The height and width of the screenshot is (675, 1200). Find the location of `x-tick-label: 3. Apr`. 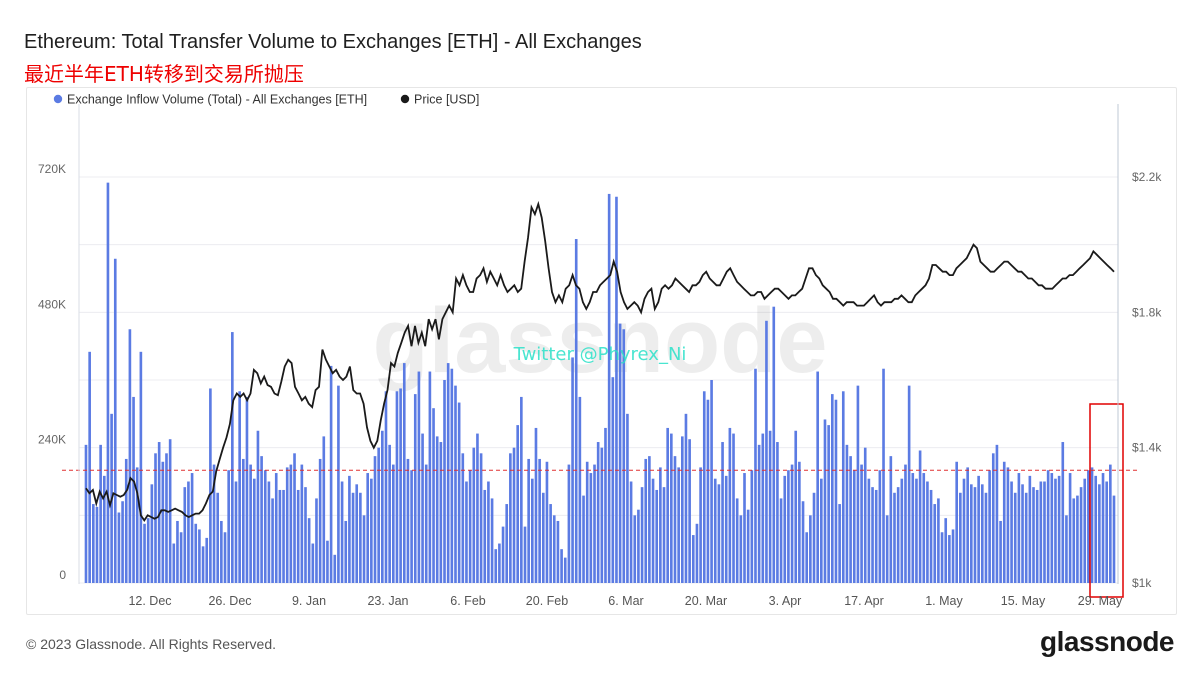

x-tick-label: 3. Apr is located at coordinates (785, 601).